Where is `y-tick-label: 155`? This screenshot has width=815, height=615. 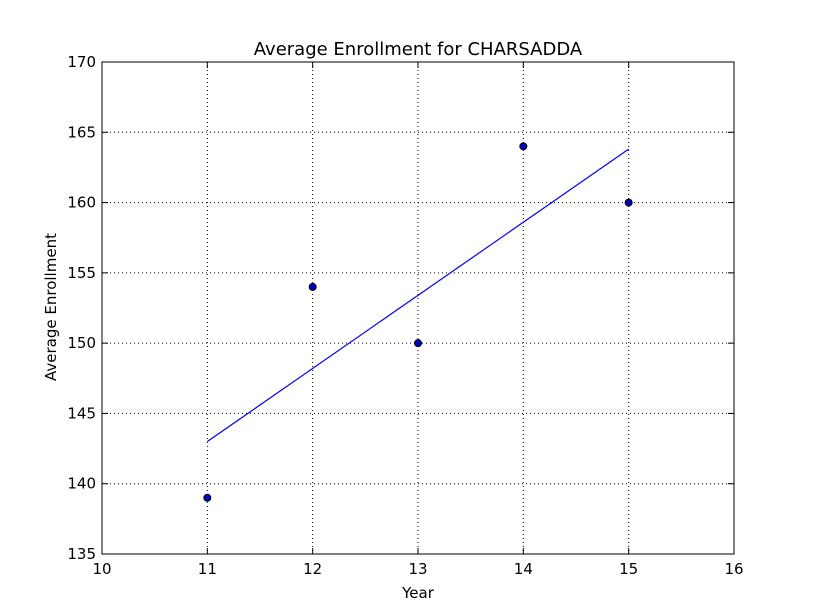 y-tick-label: 155 is located at coordinates (81, 273).